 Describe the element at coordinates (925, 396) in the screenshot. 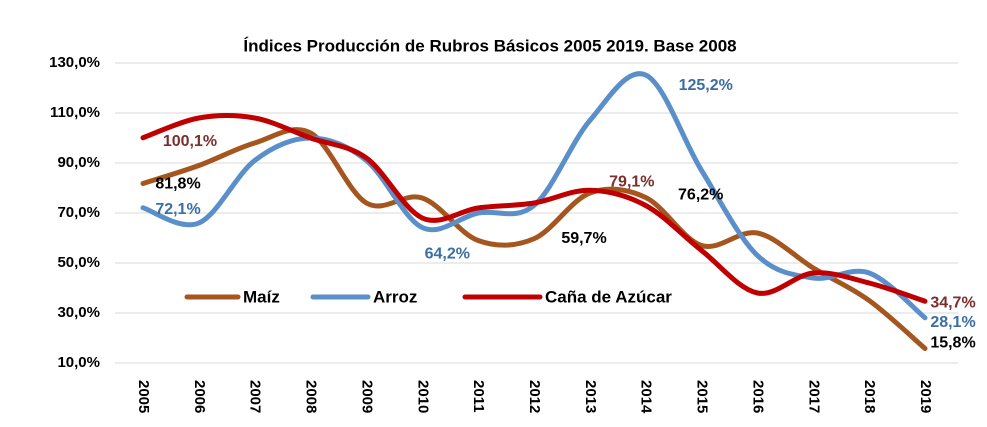

I see `x-tick-label: 2019` at that location.